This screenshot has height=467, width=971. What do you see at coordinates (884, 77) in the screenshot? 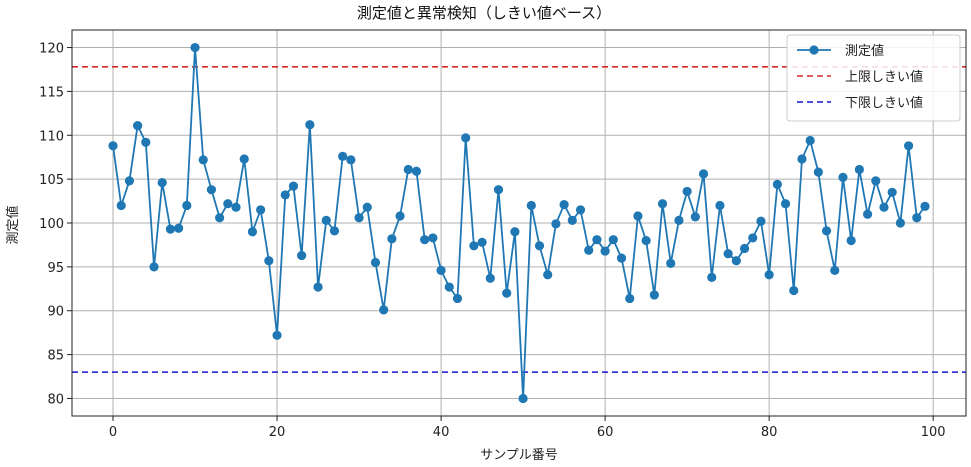
I see `legend-label: 上限しきい値` at bounding box center [884, 77].